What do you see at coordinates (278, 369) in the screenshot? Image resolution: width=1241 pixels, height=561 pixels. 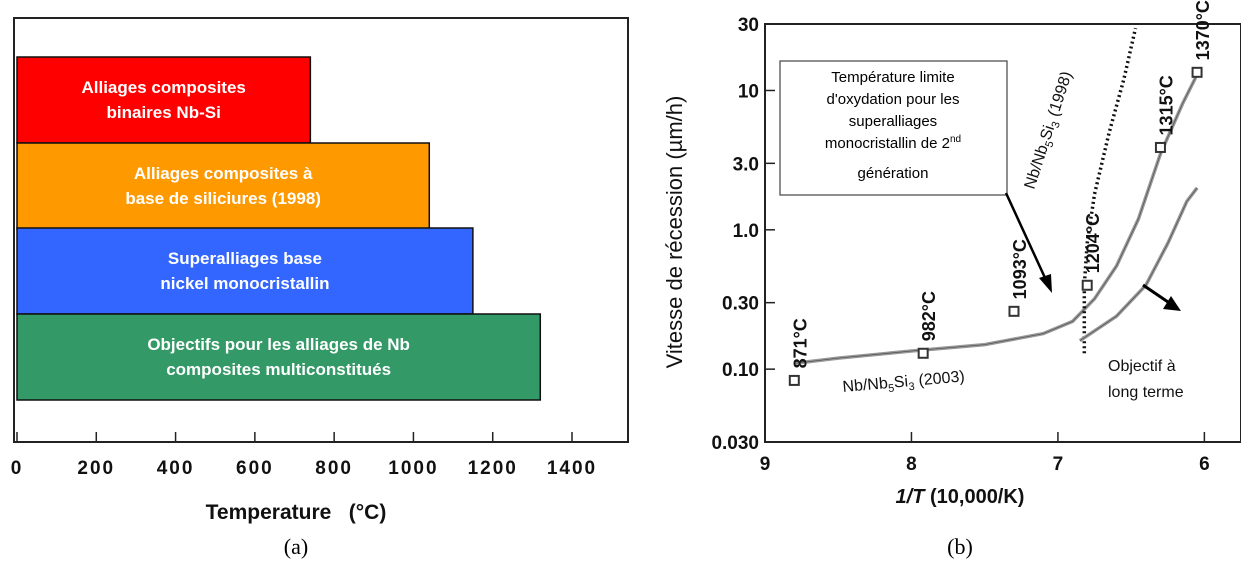 I see `bar-4-label-line-2: composites multiconstitués` at bounding box center [278, 369].